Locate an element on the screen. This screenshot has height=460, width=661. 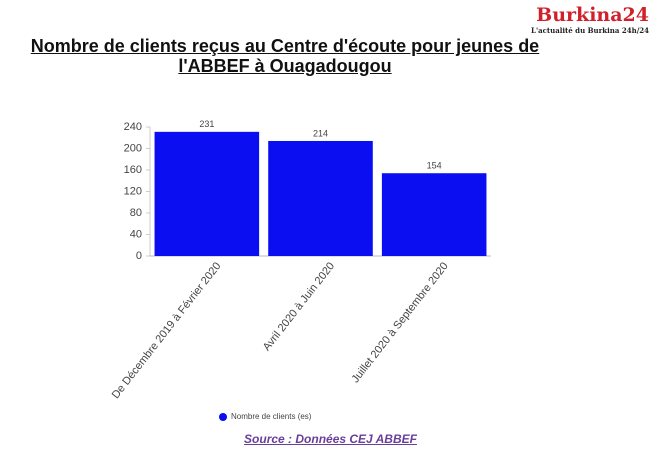
y-tick-label: 120 is located at coordinates (133, 191).